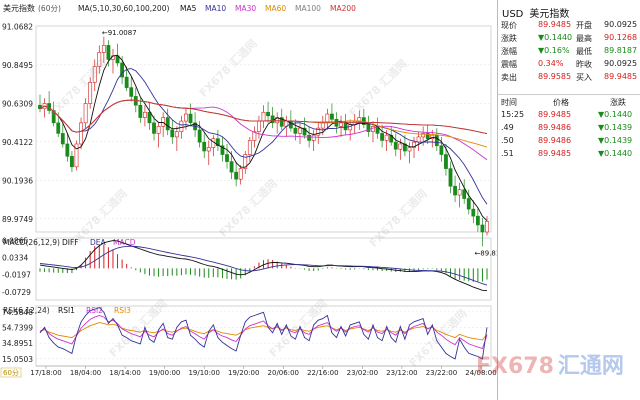  I want to click on quote-label: 开盘, so click(584, 25).